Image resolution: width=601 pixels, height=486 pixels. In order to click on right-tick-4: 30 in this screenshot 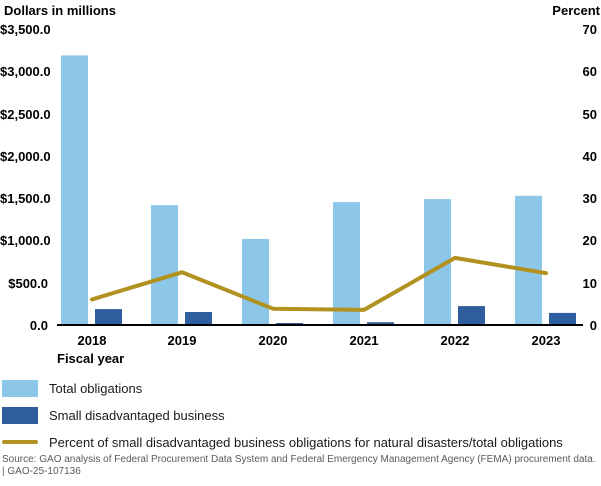, I will do `click(589, 199)`.